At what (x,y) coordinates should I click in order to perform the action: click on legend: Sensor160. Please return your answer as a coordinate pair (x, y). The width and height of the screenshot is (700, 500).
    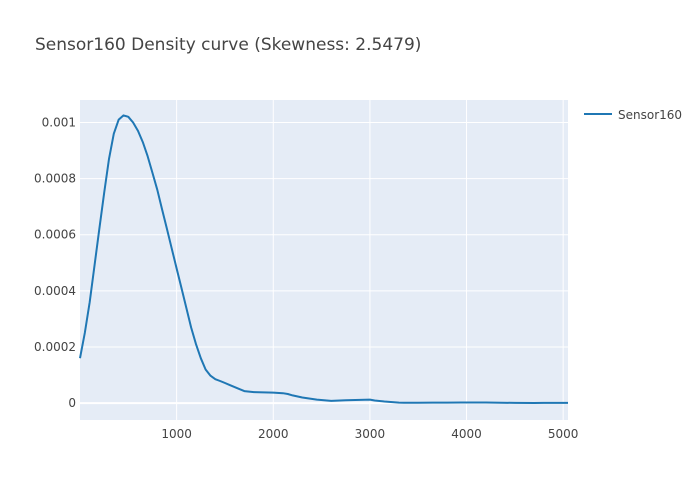
    Looking at the image, I should click on (633, 115).